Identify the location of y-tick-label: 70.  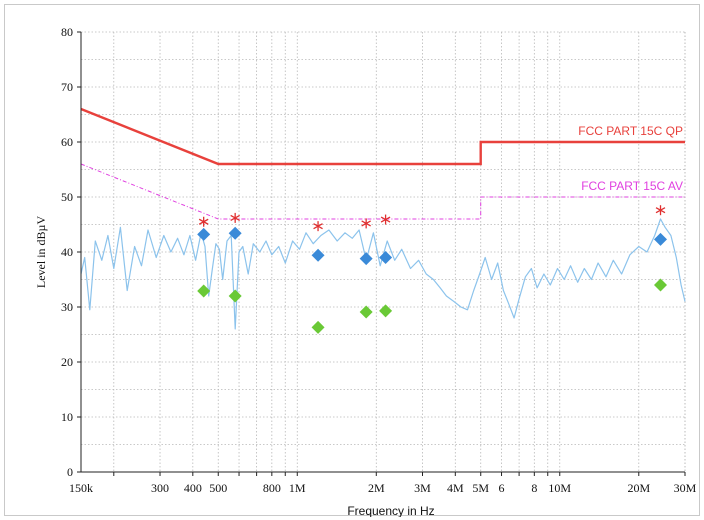
(67, 87).